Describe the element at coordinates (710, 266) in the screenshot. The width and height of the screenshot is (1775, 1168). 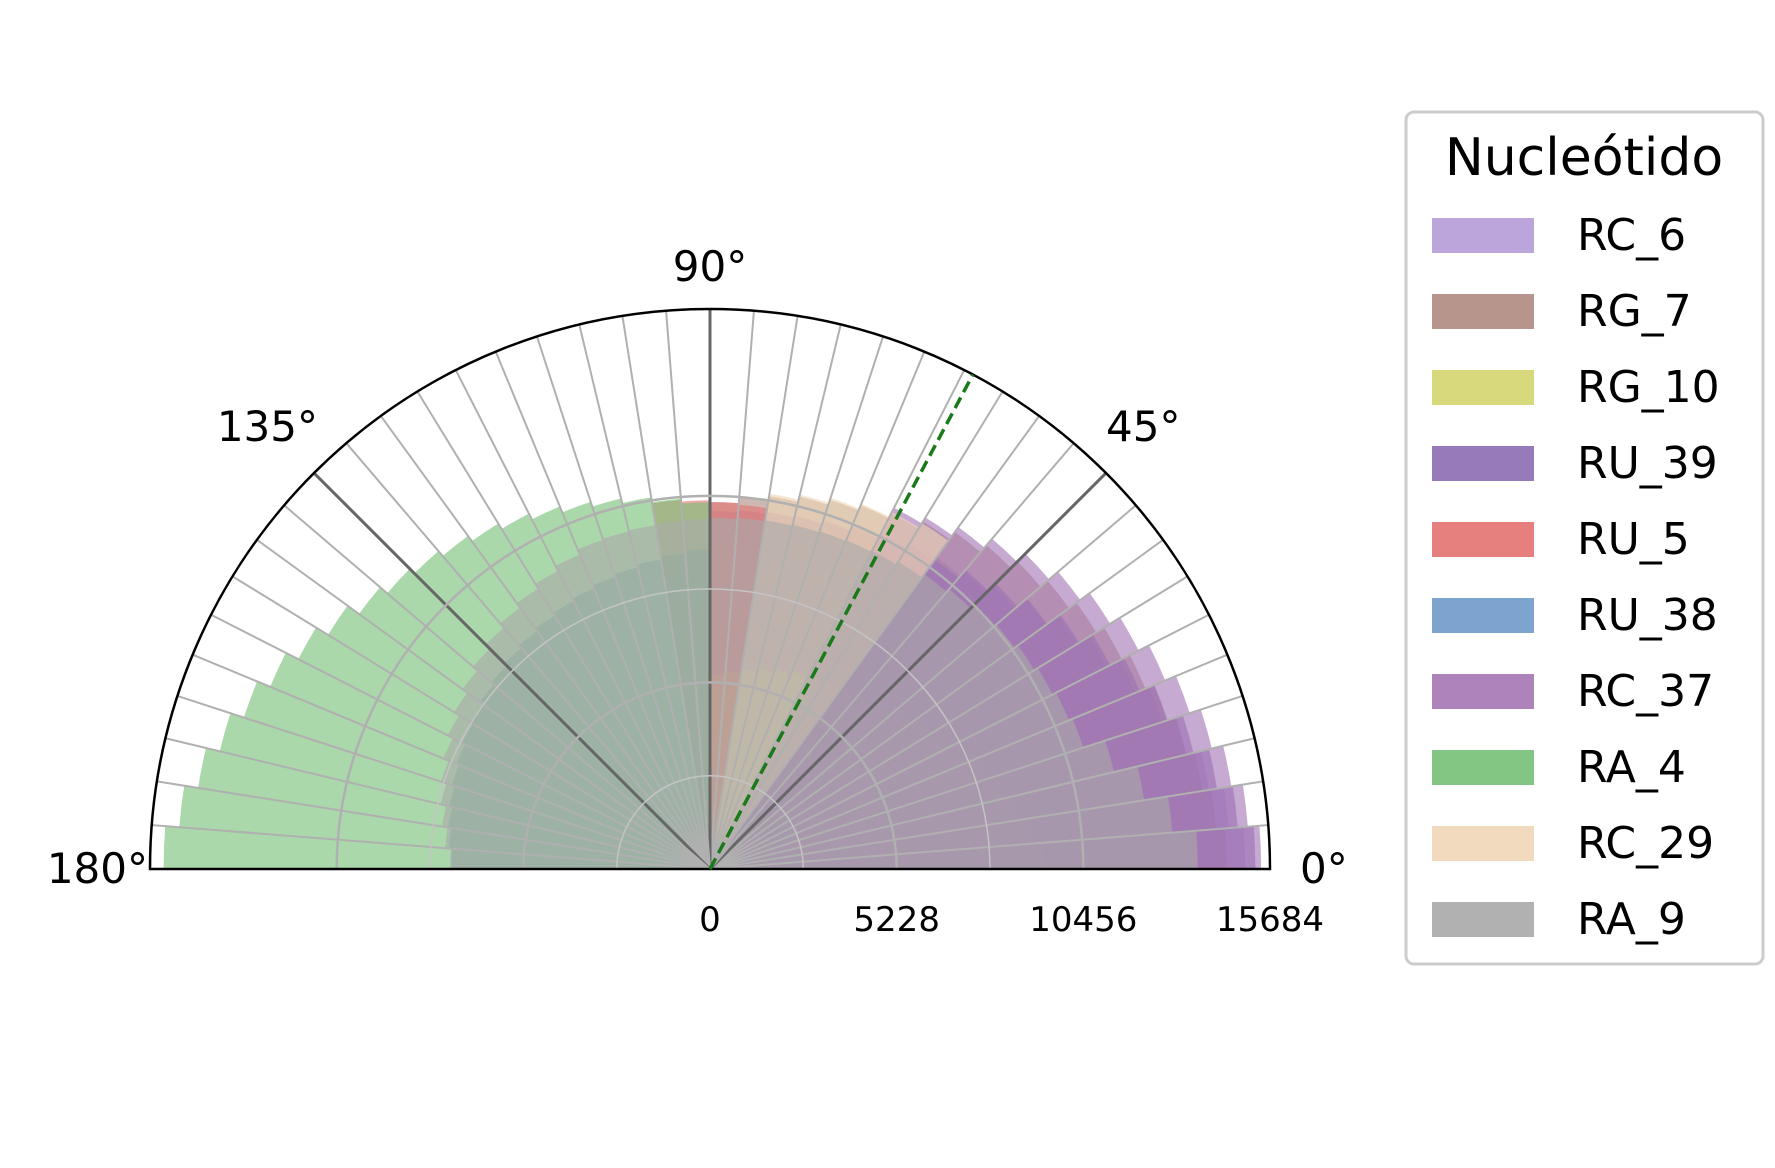
I see `angle-tick-label: 90°` at that location.